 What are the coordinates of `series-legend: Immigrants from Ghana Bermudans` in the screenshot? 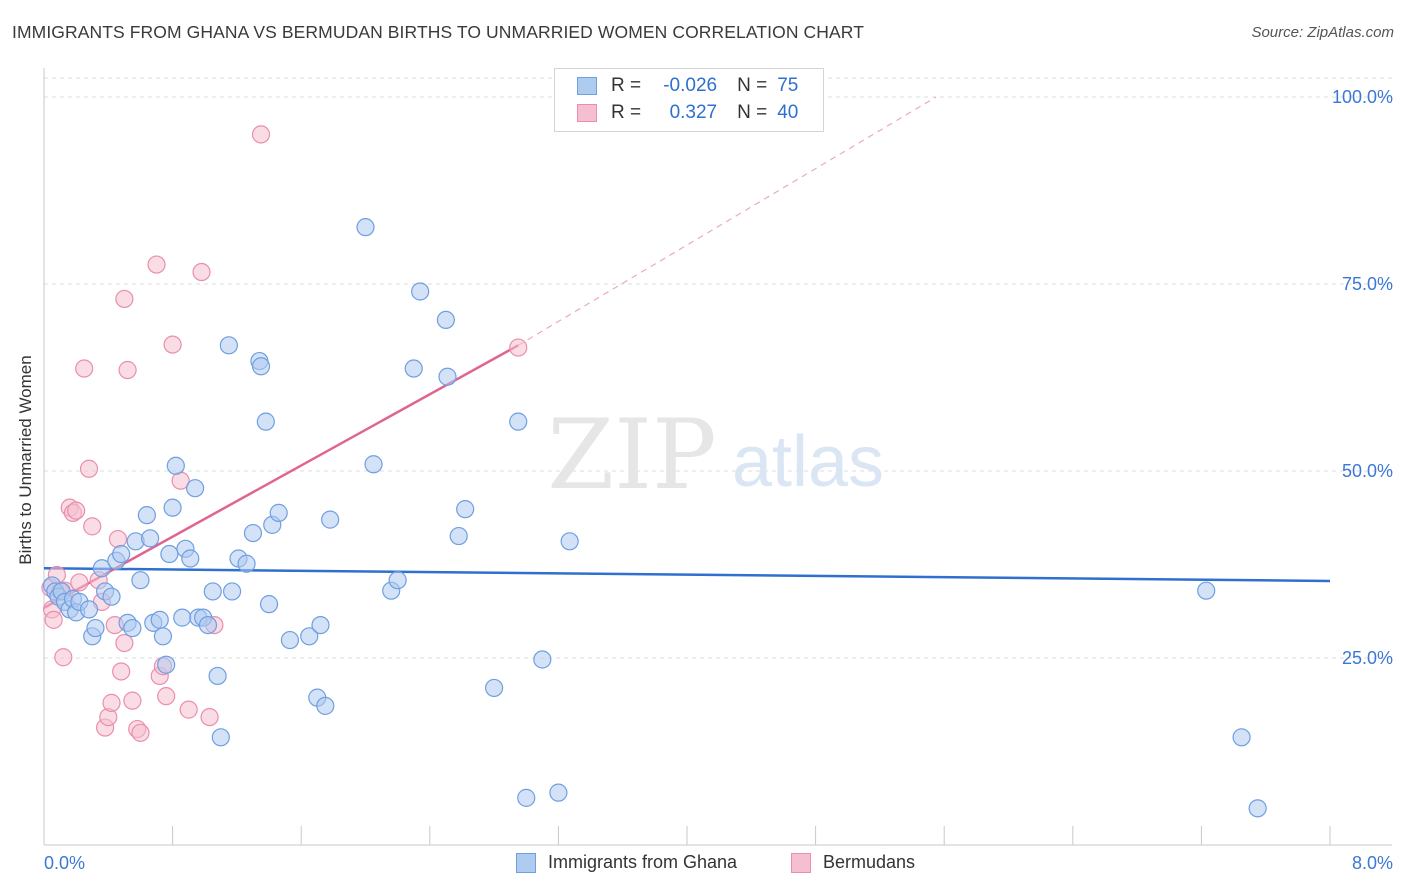 It's located at (703, 865).